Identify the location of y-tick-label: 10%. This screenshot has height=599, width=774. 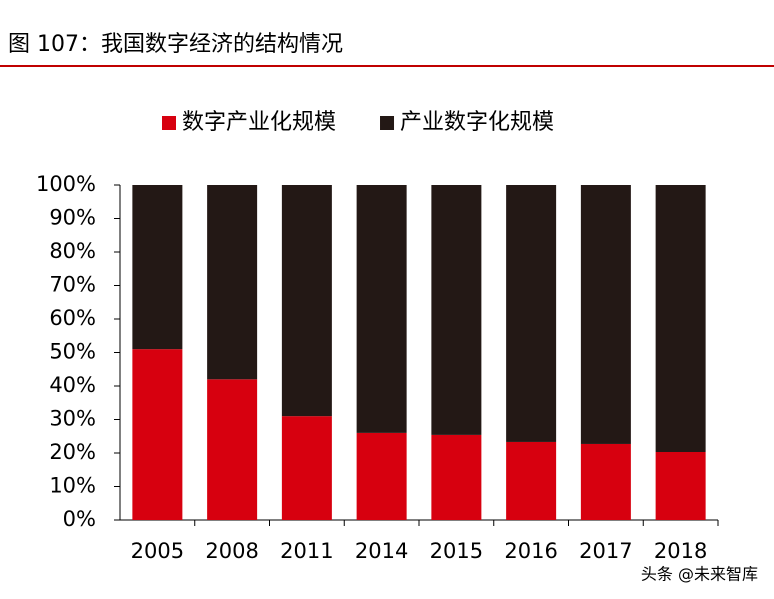
(72, 486).